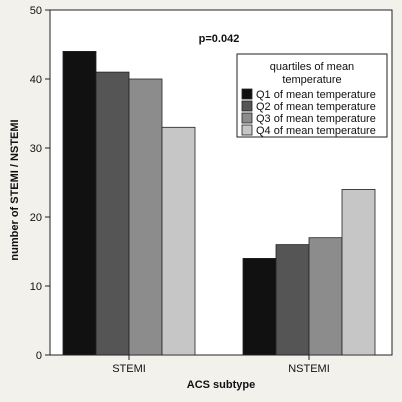 The width and height of the screenshot is (402, 402). What do you see at coordinates (36, 80) in the screenshot?
I see `y-tick-label: 40` at bounding box center [36, 80].